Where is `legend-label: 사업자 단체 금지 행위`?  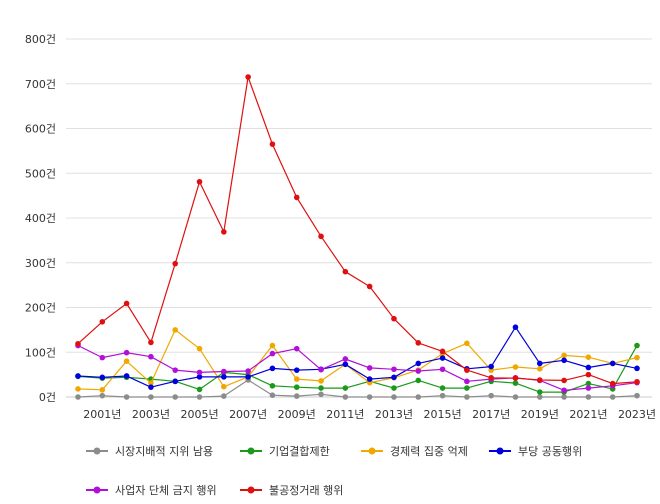 legend-label: 사업자 단체 금지 행위 is located at coordinates (166, 490).